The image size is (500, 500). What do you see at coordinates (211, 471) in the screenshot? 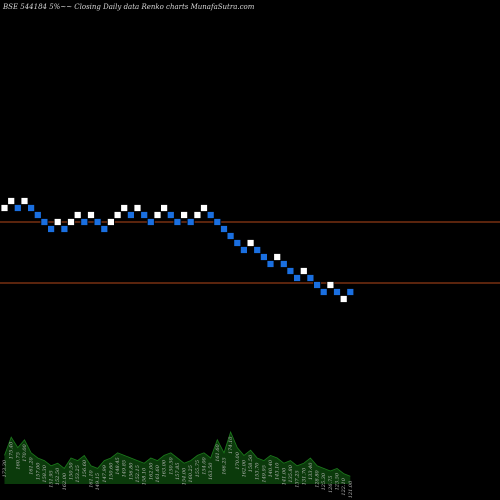
I see `volume-tick-label: 163.50` at bounding box center [211, 471].